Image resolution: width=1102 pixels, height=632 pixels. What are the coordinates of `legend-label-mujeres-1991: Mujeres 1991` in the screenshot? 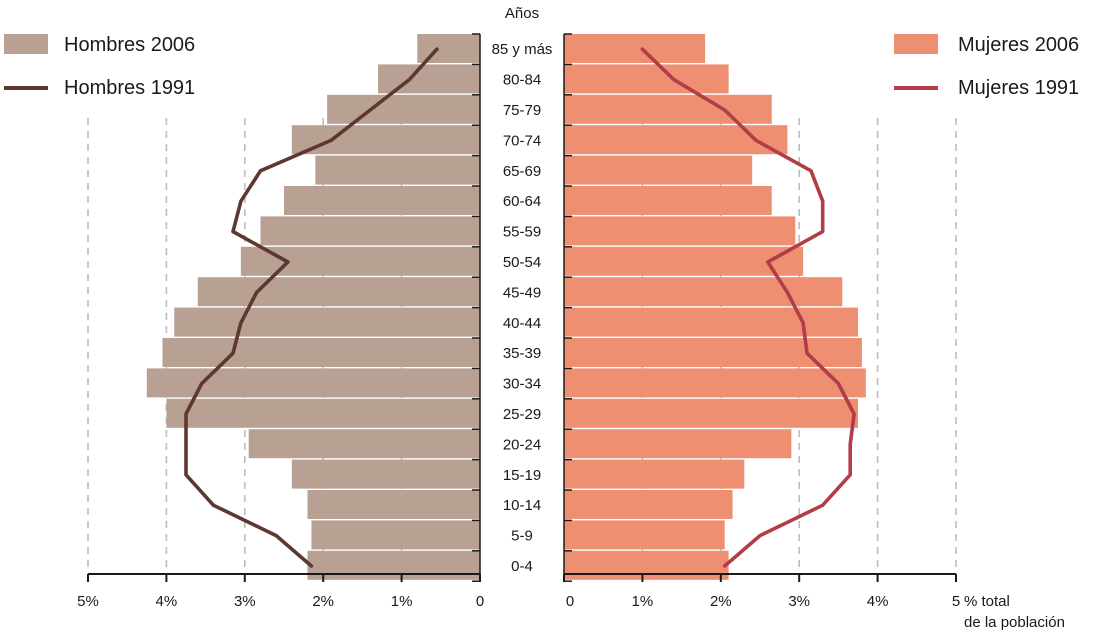 It's located at (1018, 88).